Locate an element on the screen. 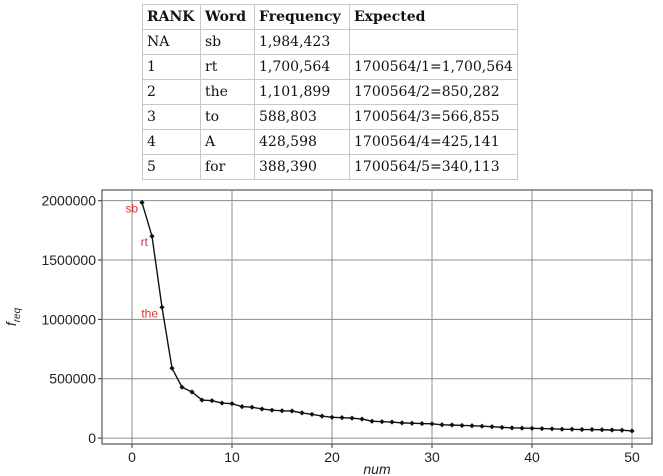  y-axis-title-subscript: req is located at coordinates (17, 314).